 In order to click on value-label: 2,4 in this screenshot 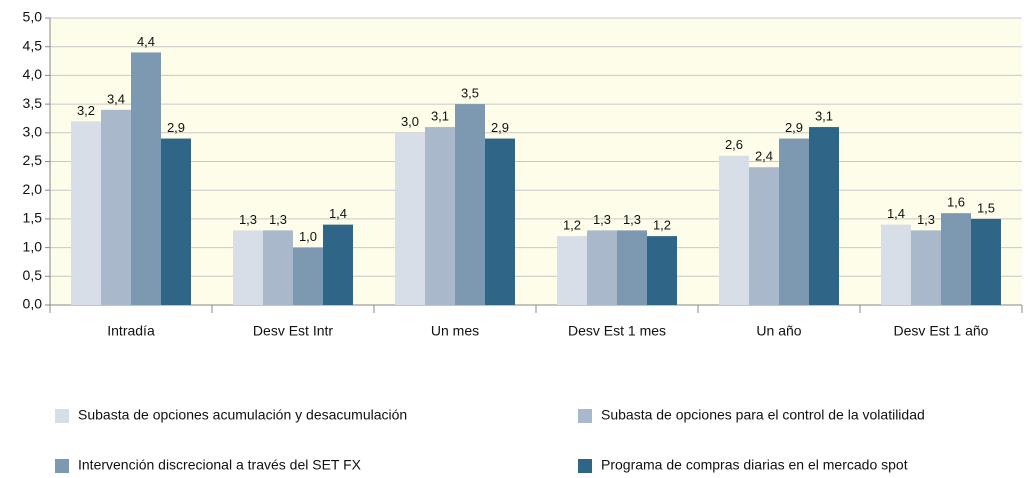, I will do `click(764, 156)`.